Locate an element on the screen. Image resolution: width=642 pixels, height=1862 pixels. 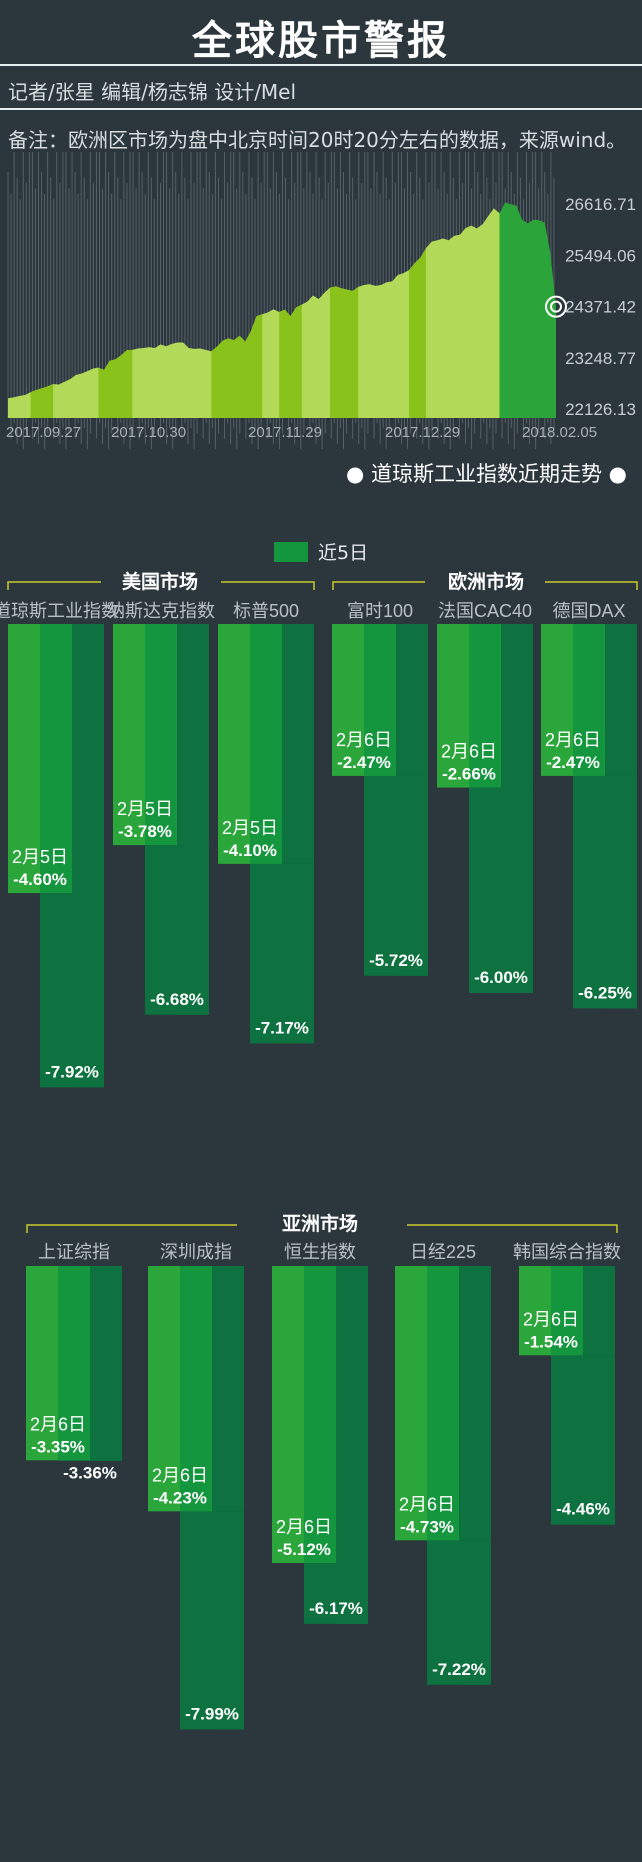
category-label: 恒生指数 is located at coordinates (320, 1252).